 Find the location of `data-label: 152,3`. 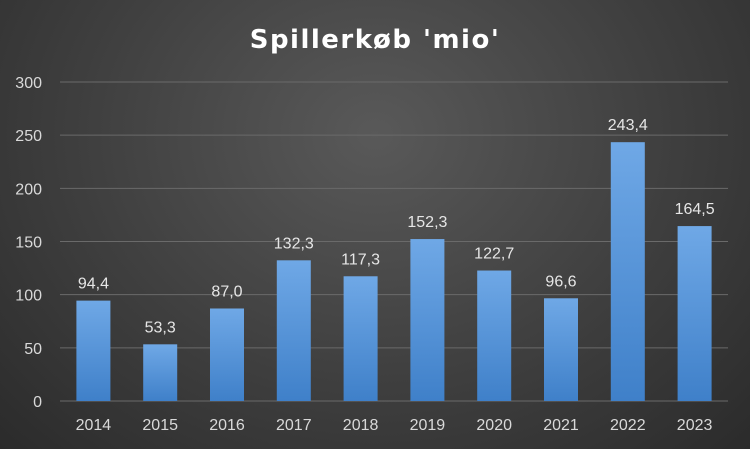

data-label: 152,3 is located at coordinates (427, 222).